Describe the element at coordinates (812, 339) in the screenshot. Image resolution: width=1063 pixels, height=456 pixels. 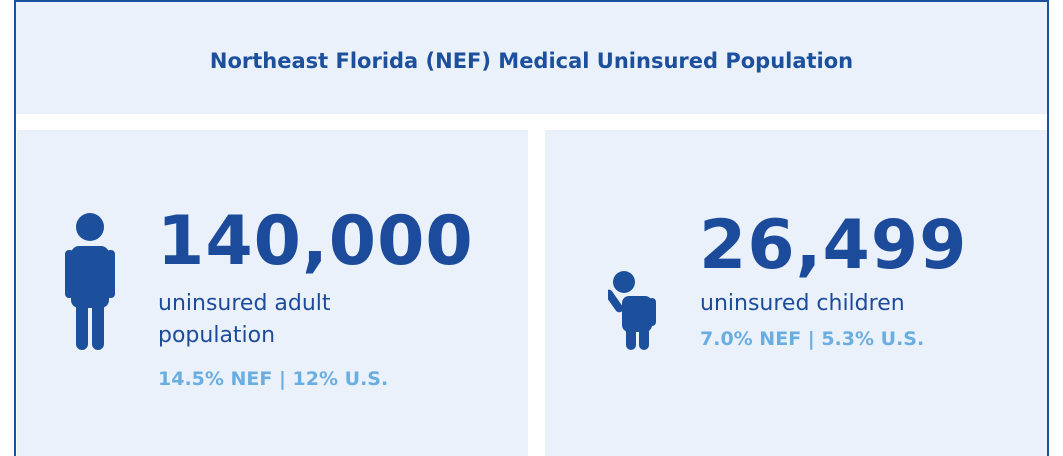
I see `stats: 7.0% NEF | 5.3% U.S.` at that location.